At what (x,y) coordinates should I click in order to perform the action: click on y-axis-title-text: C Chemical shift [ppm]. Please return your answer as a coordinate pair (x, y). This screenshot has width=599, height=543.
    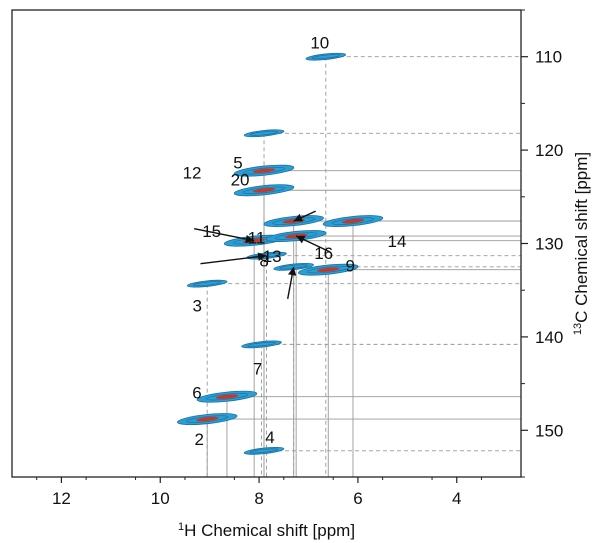
    Looking at the image, I should click on (581, 237).